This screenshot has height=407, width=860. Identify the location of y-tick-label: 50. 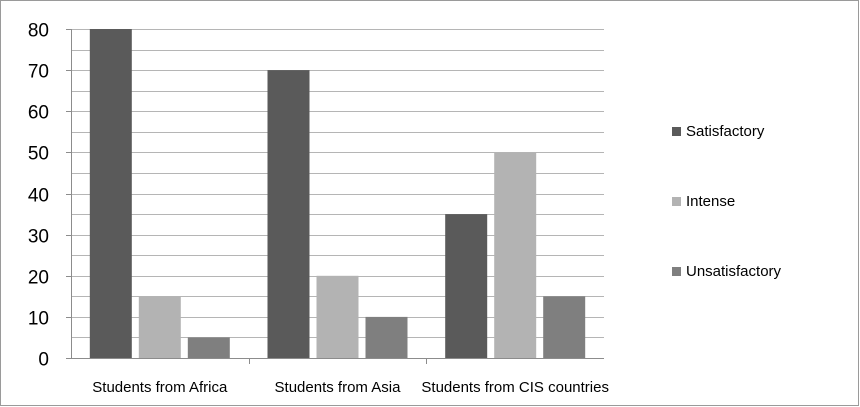
(38, 154).